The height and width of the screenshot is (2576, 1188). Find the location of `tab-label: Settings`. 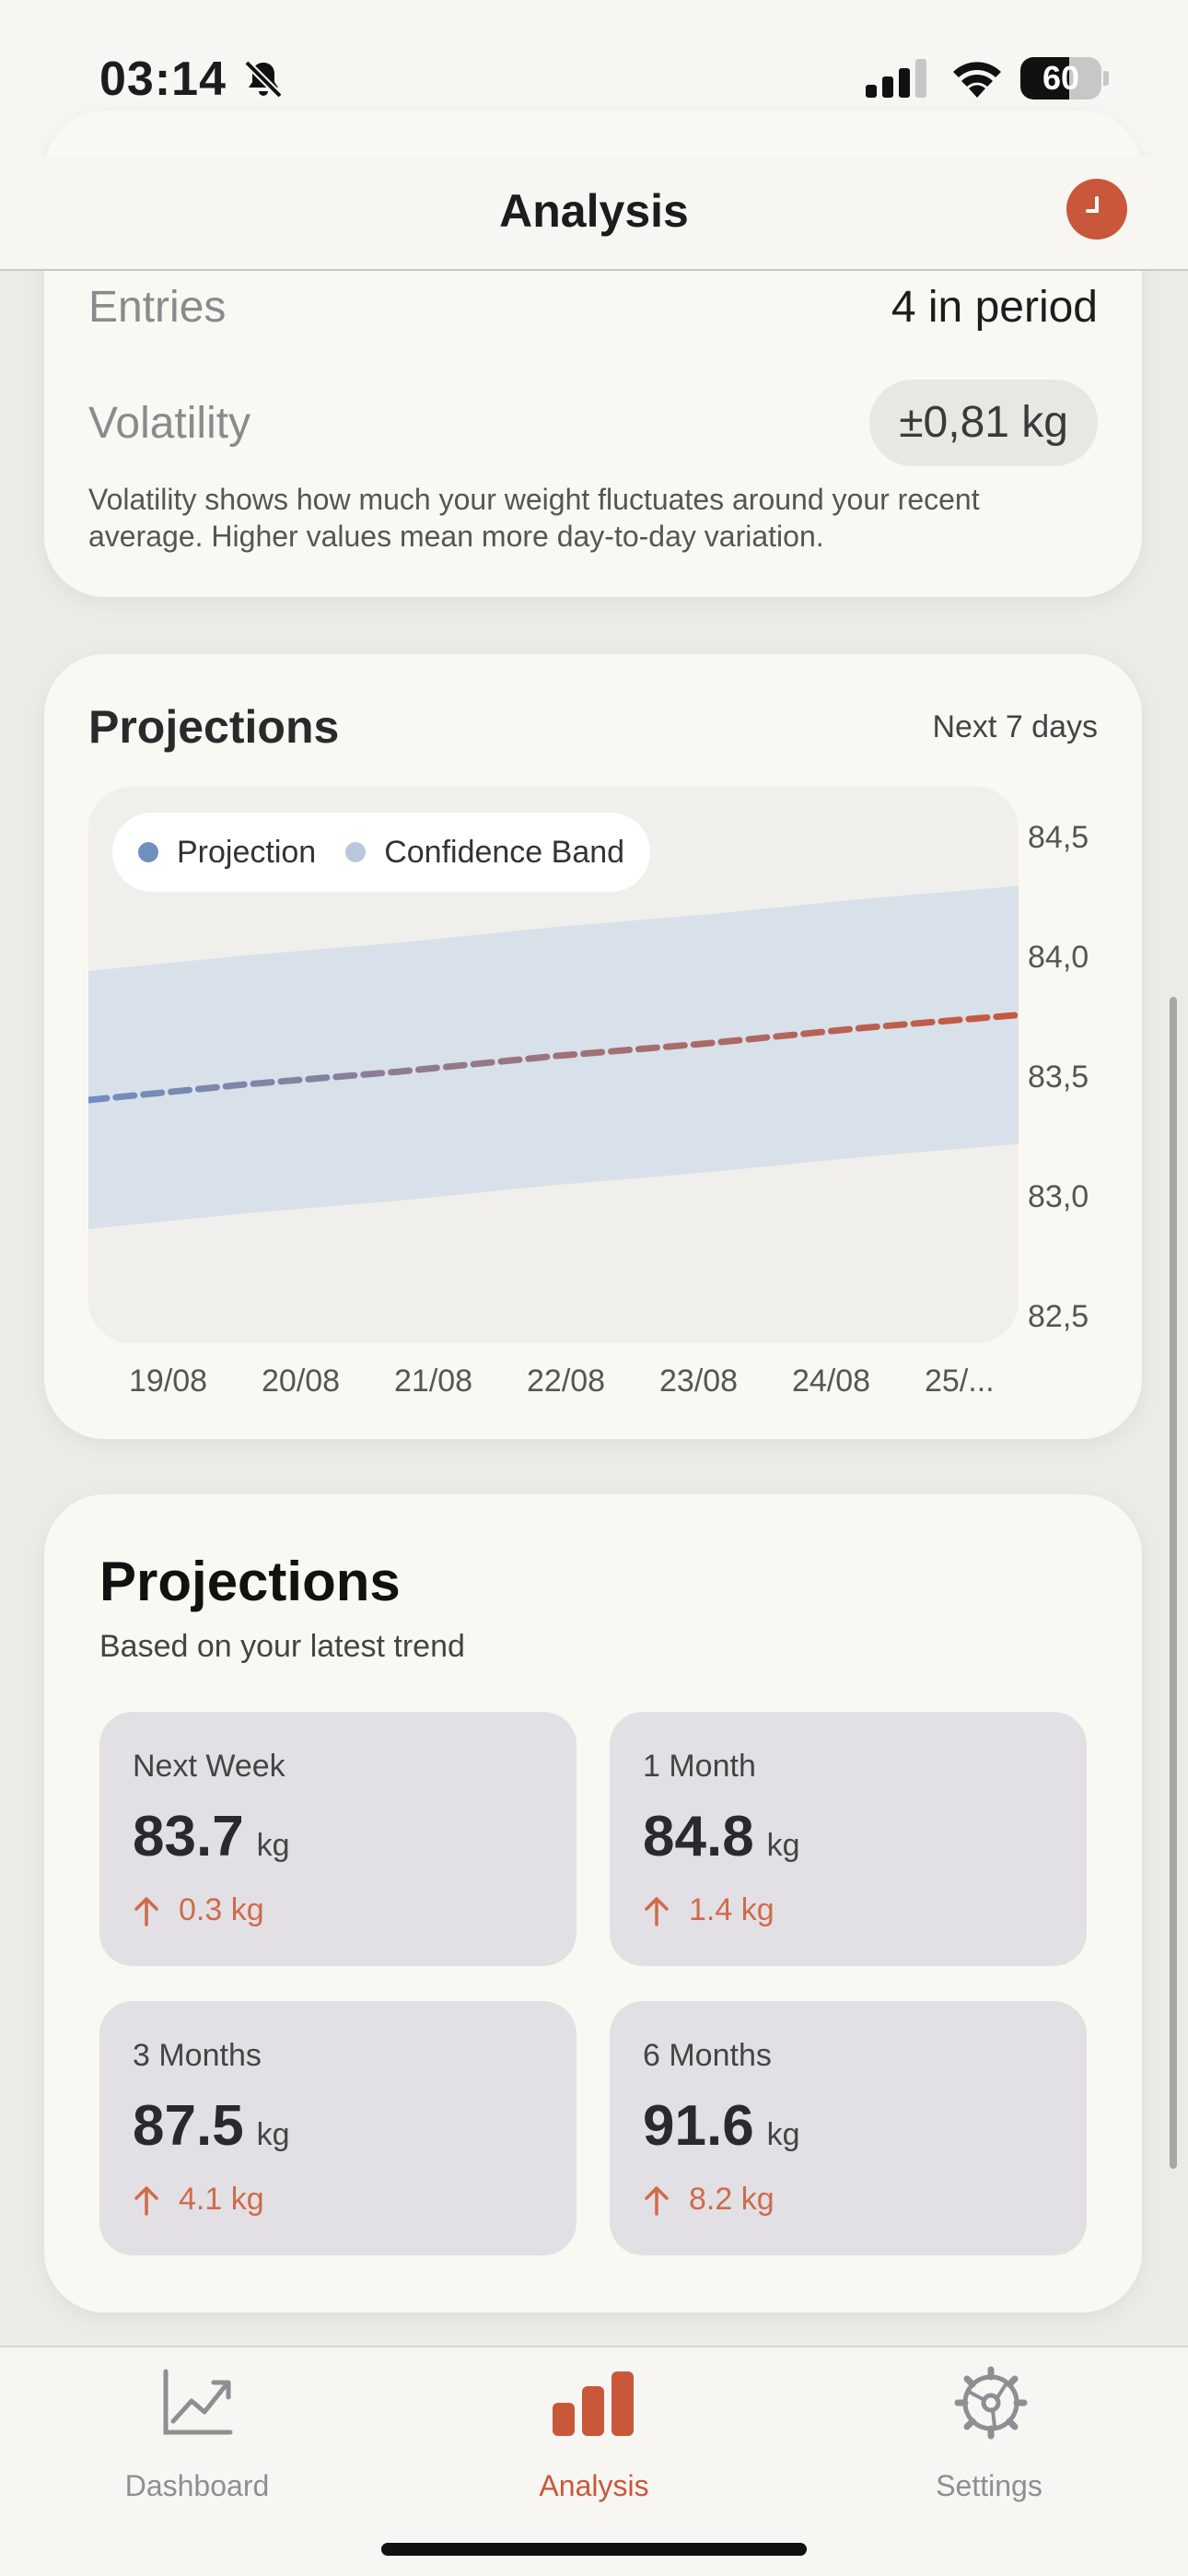

tab-label: Settings is located at coordinates (989, 2485).